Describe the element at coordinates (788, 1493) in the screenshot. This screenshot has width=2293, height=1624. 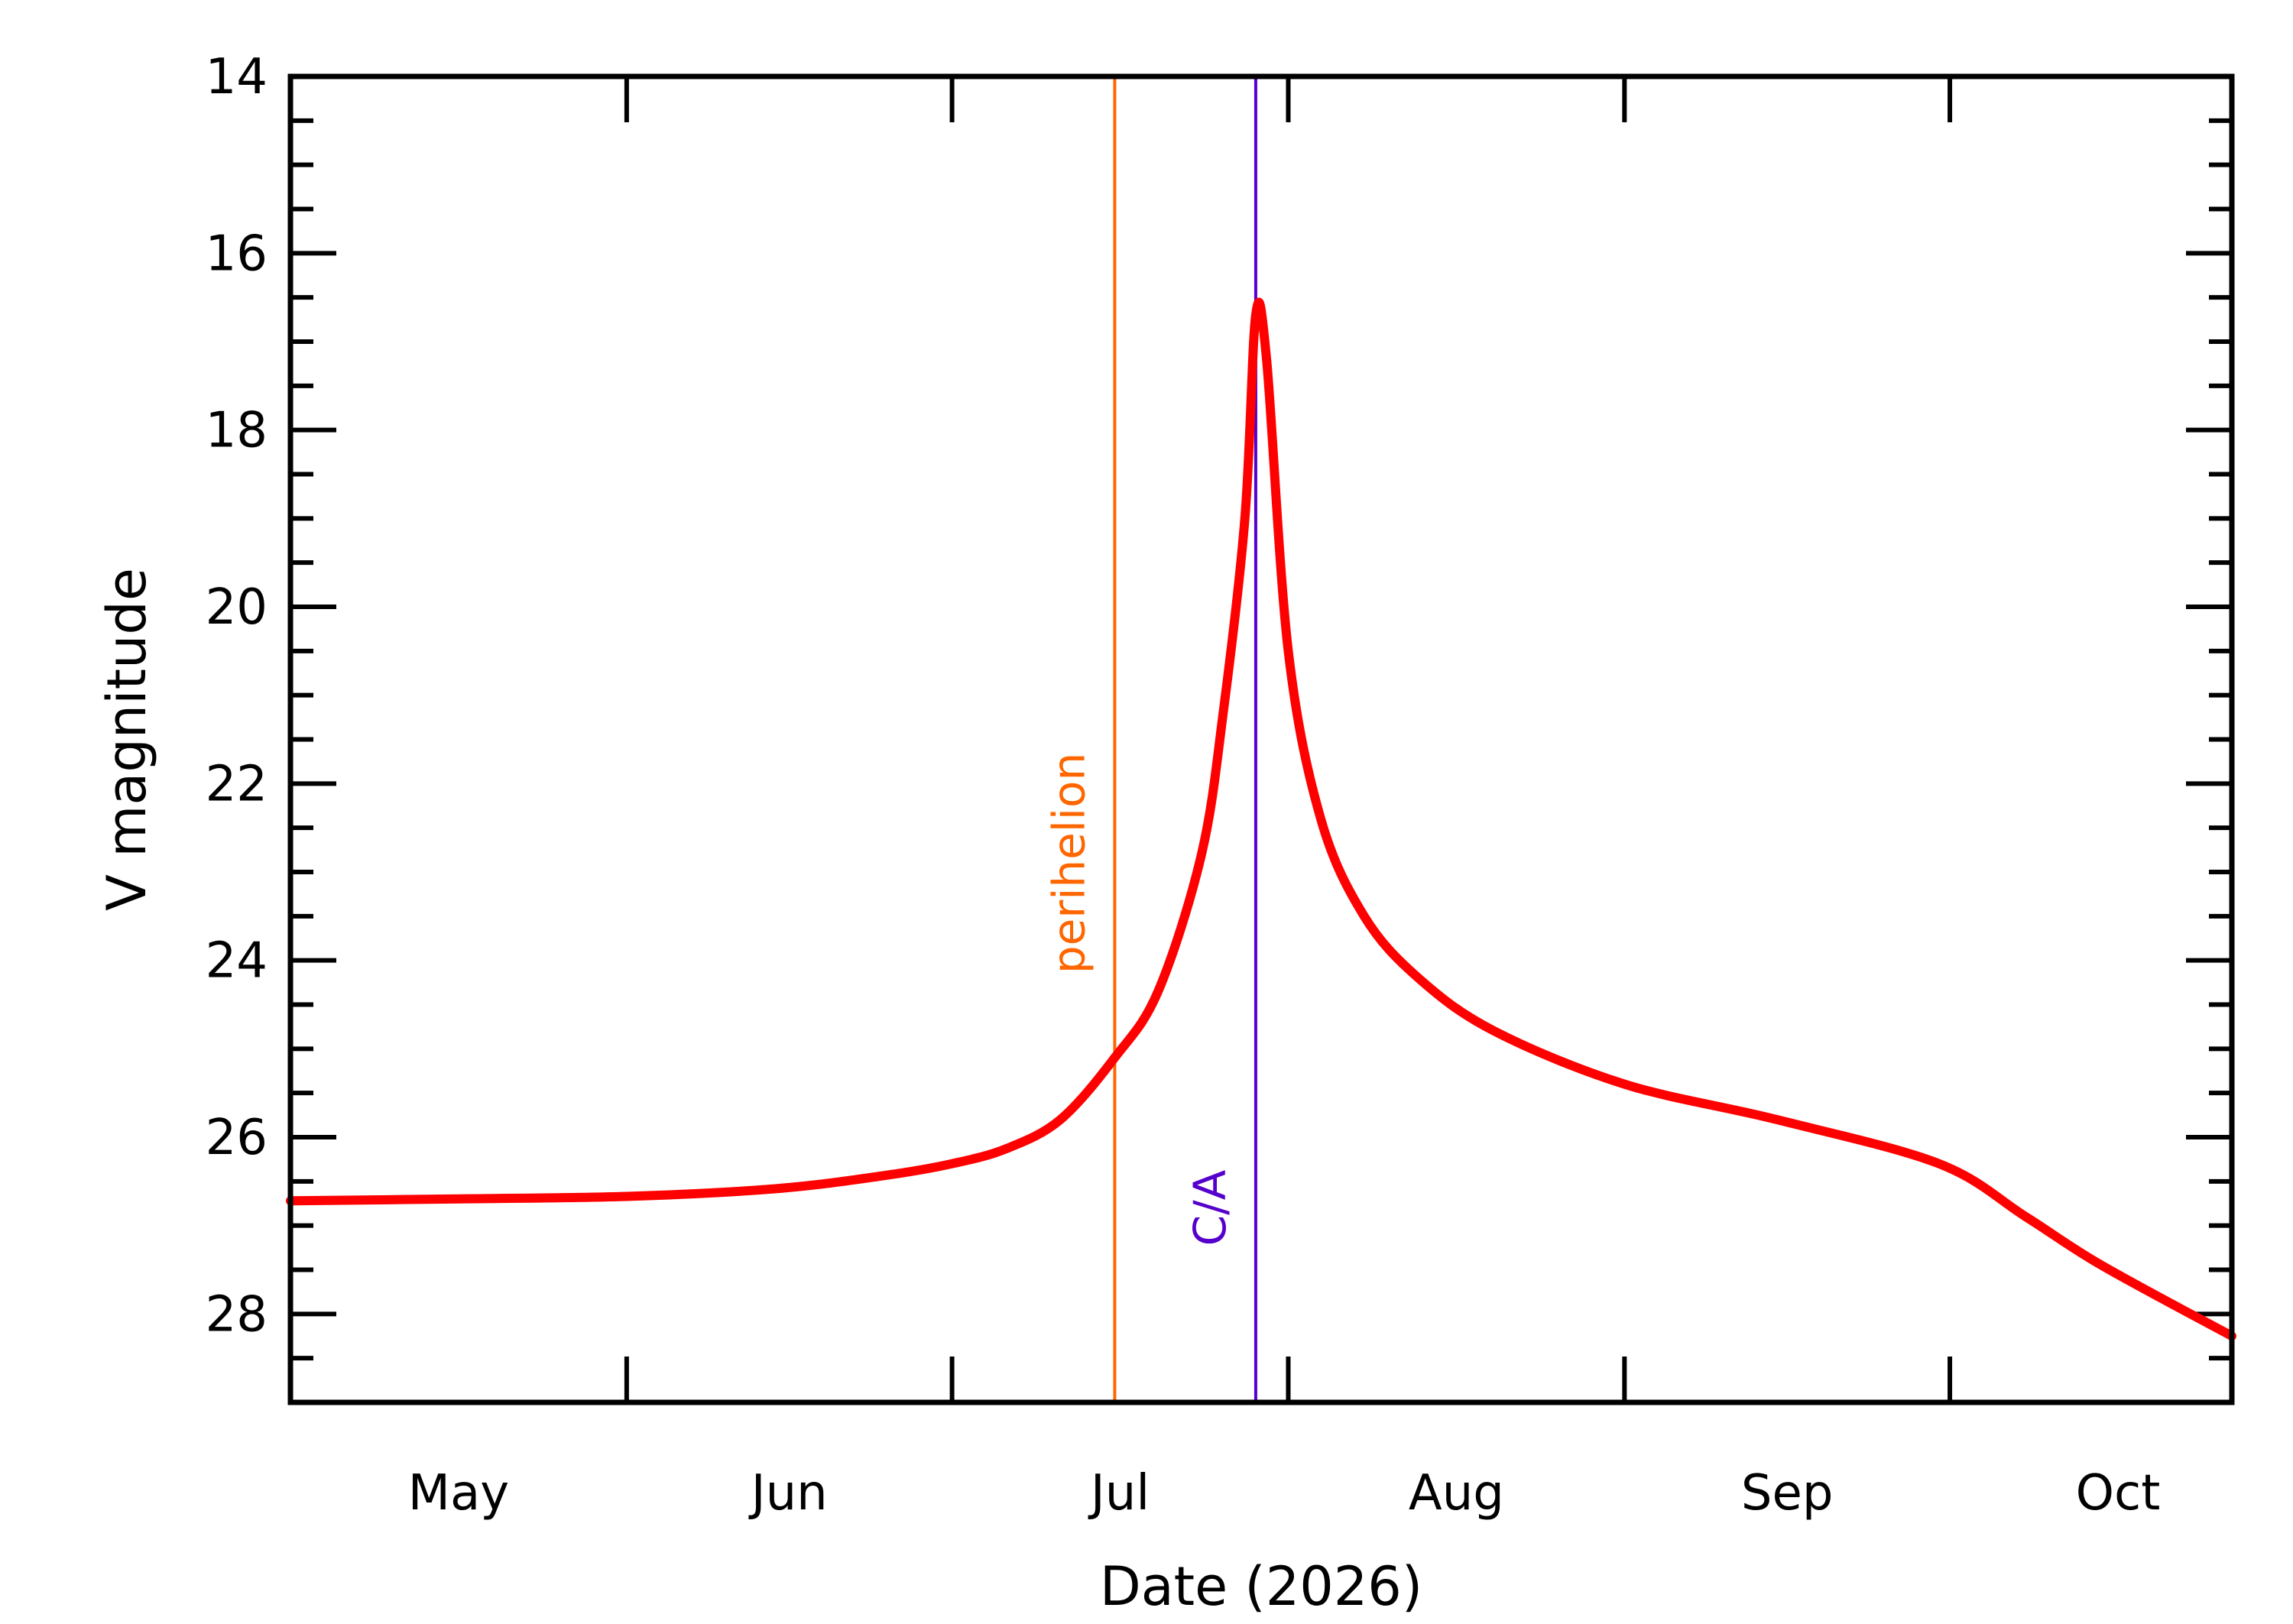
I see `x-tick-label: Jun` at that location.